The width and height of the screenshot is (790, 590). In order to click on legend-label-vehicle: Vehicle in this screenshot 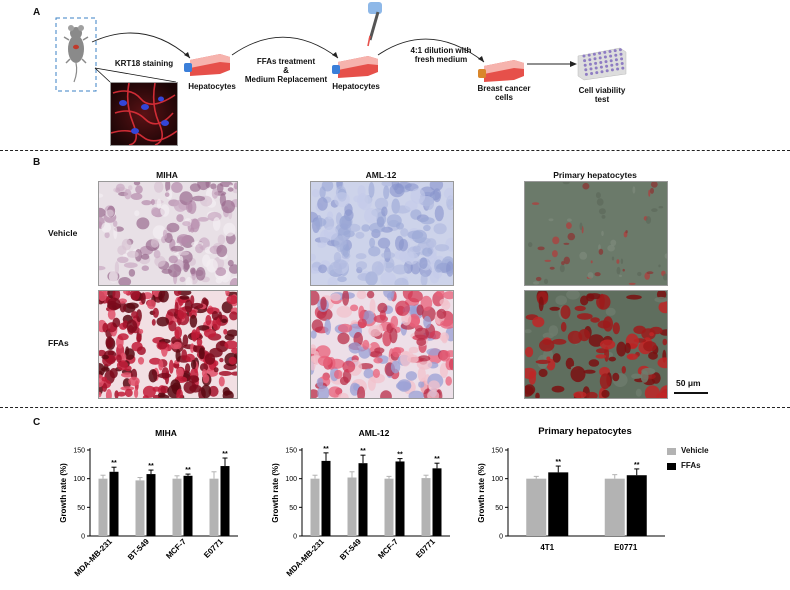, I will do `click(695, 450)`.